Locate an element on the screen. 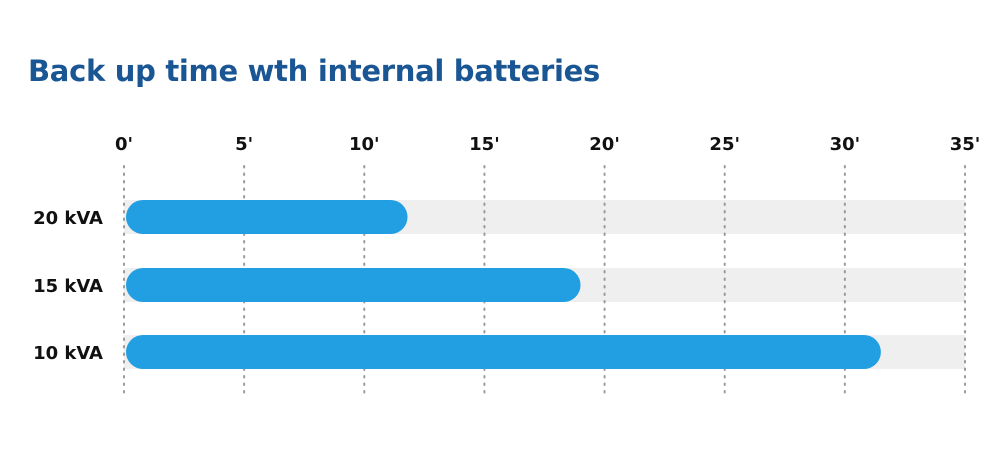 Image resolution: width=1000 pixels, height=476 pixels. category-label: 15 kVA is located at coordinates (68, 286).